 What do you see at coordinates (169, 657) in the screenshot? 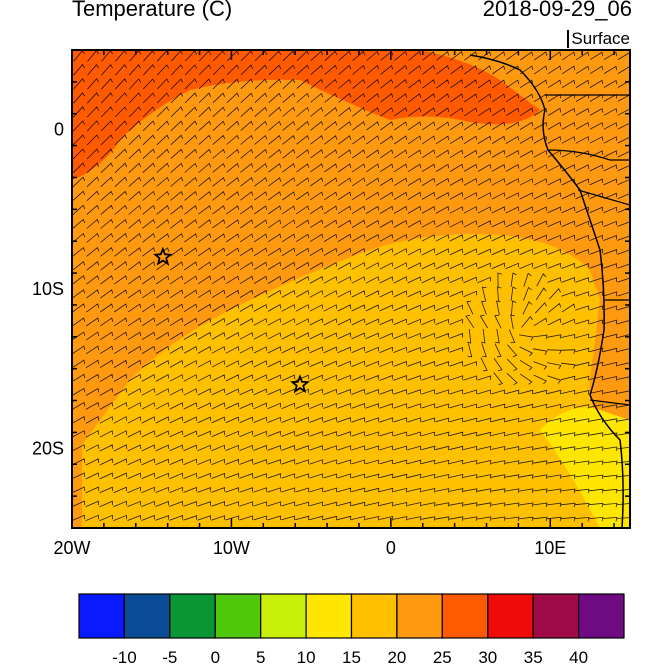
I see `colorbar-label: -5` at bounding box center [169, 657].